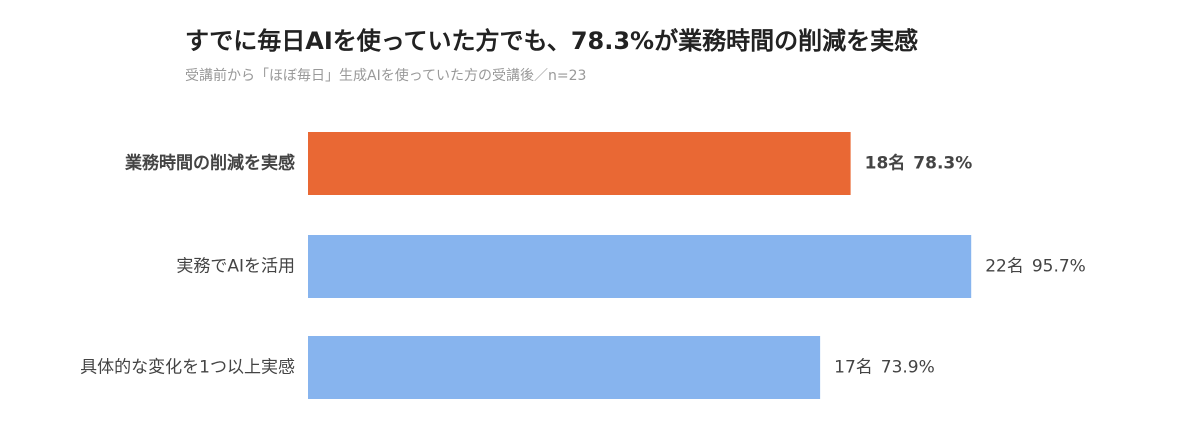 The width and height of the screenshot is (1200, 442). Describe the element at coordinates (1004, 267) in the screenshot. I see `count-label: 22名` at that location.